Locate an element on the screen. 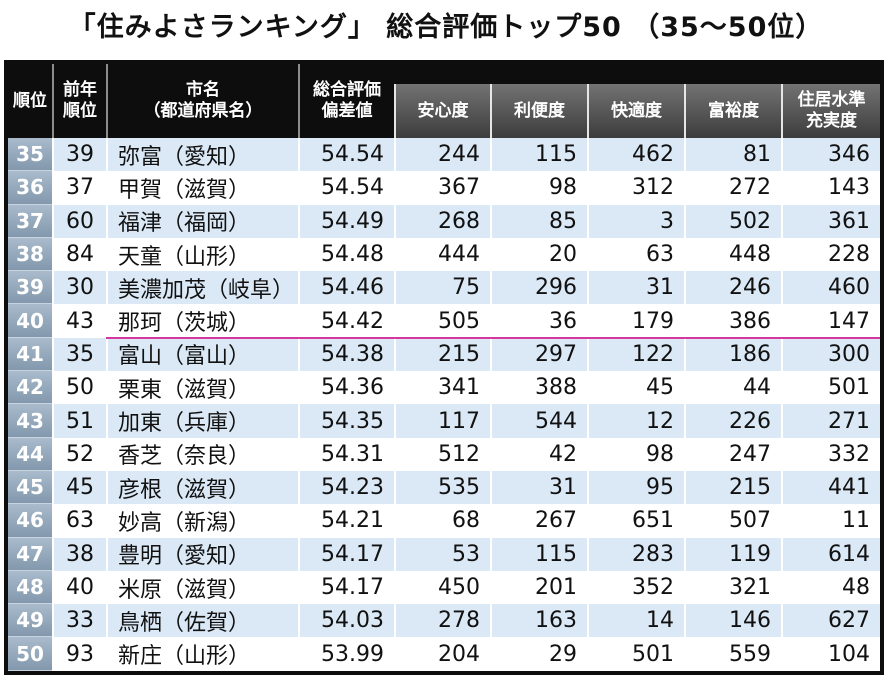 This screenshot has width=892, height=681. benri-cell: 163 is located at coordinates (538, 621).